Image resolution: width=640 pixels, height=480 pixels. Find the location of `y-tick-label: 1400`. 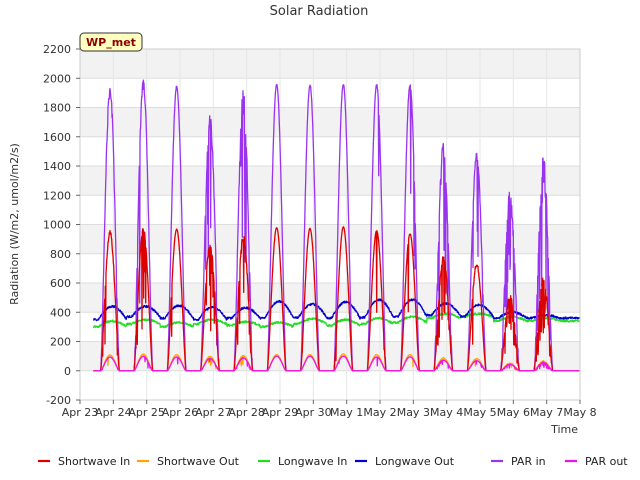

y-tick-label: 1400 is located at coordinates (57, 166).